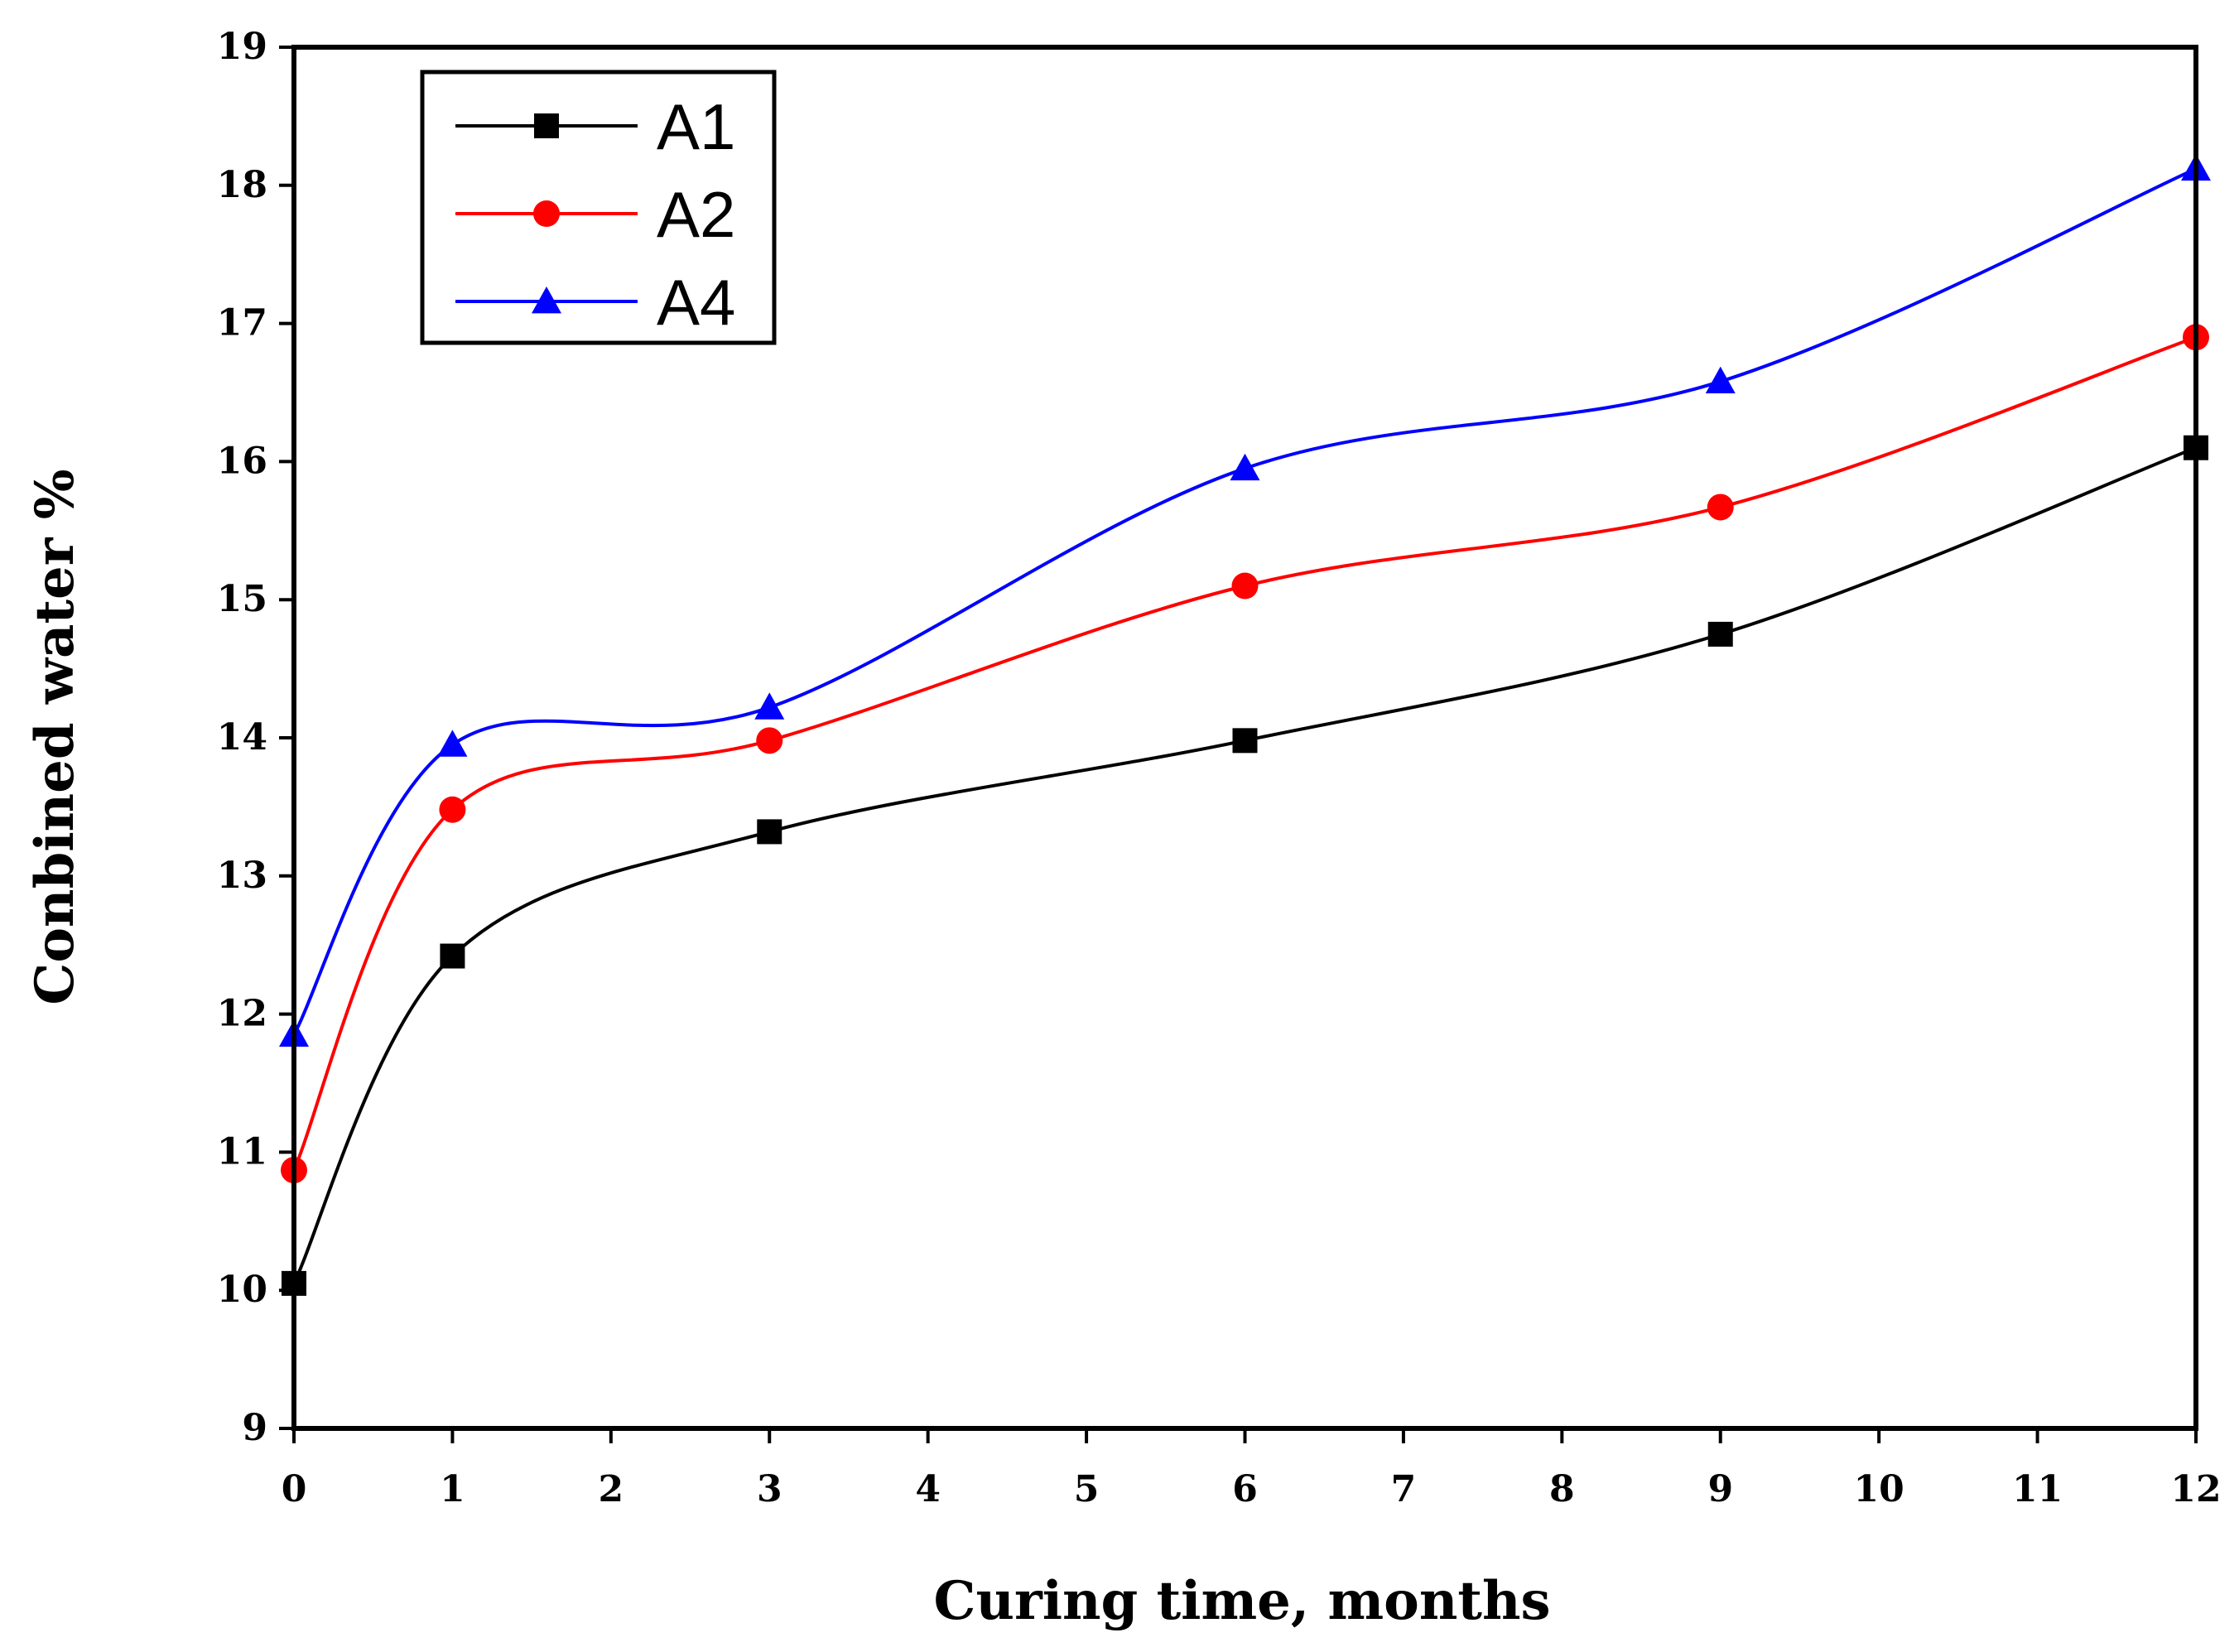  Describe the element at coordinates (1242, 1601) in the screenshot. I see `x-axis-title: Curing time, months` at that location.